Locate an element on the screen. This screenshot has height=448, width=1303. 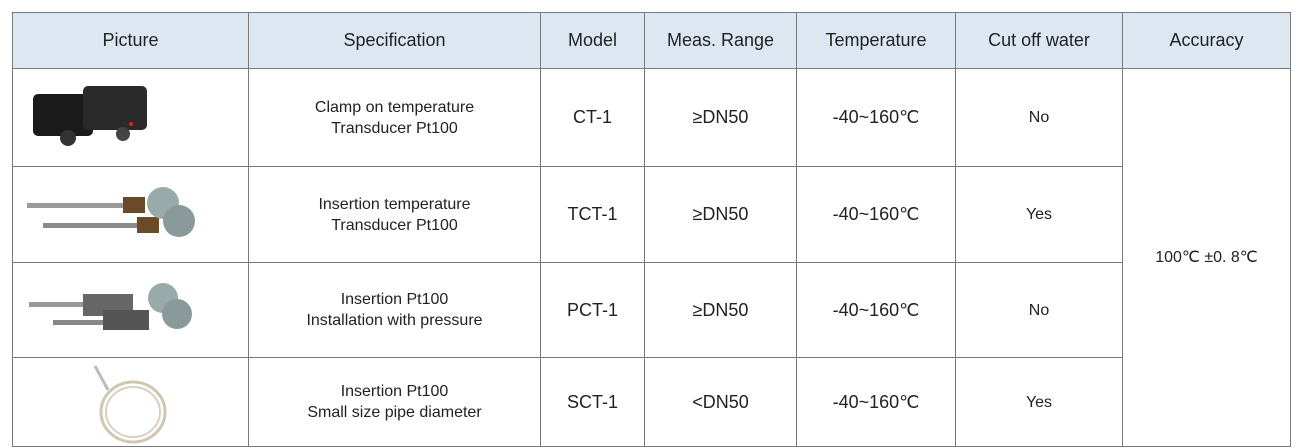
spec-line: Clamp on temperature is located at coordinates (394, 107).